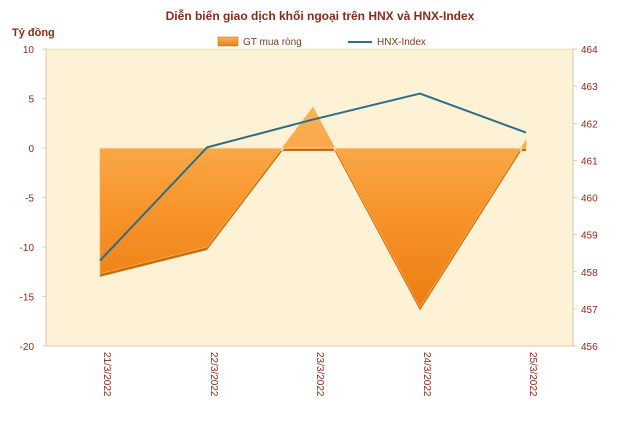 Image resolution: width=640 pixels, height=441 pixels. Describe the element at coordinates (401, 42) in the screenshot. I see `legend-label-line: HNX-Index` at that location.